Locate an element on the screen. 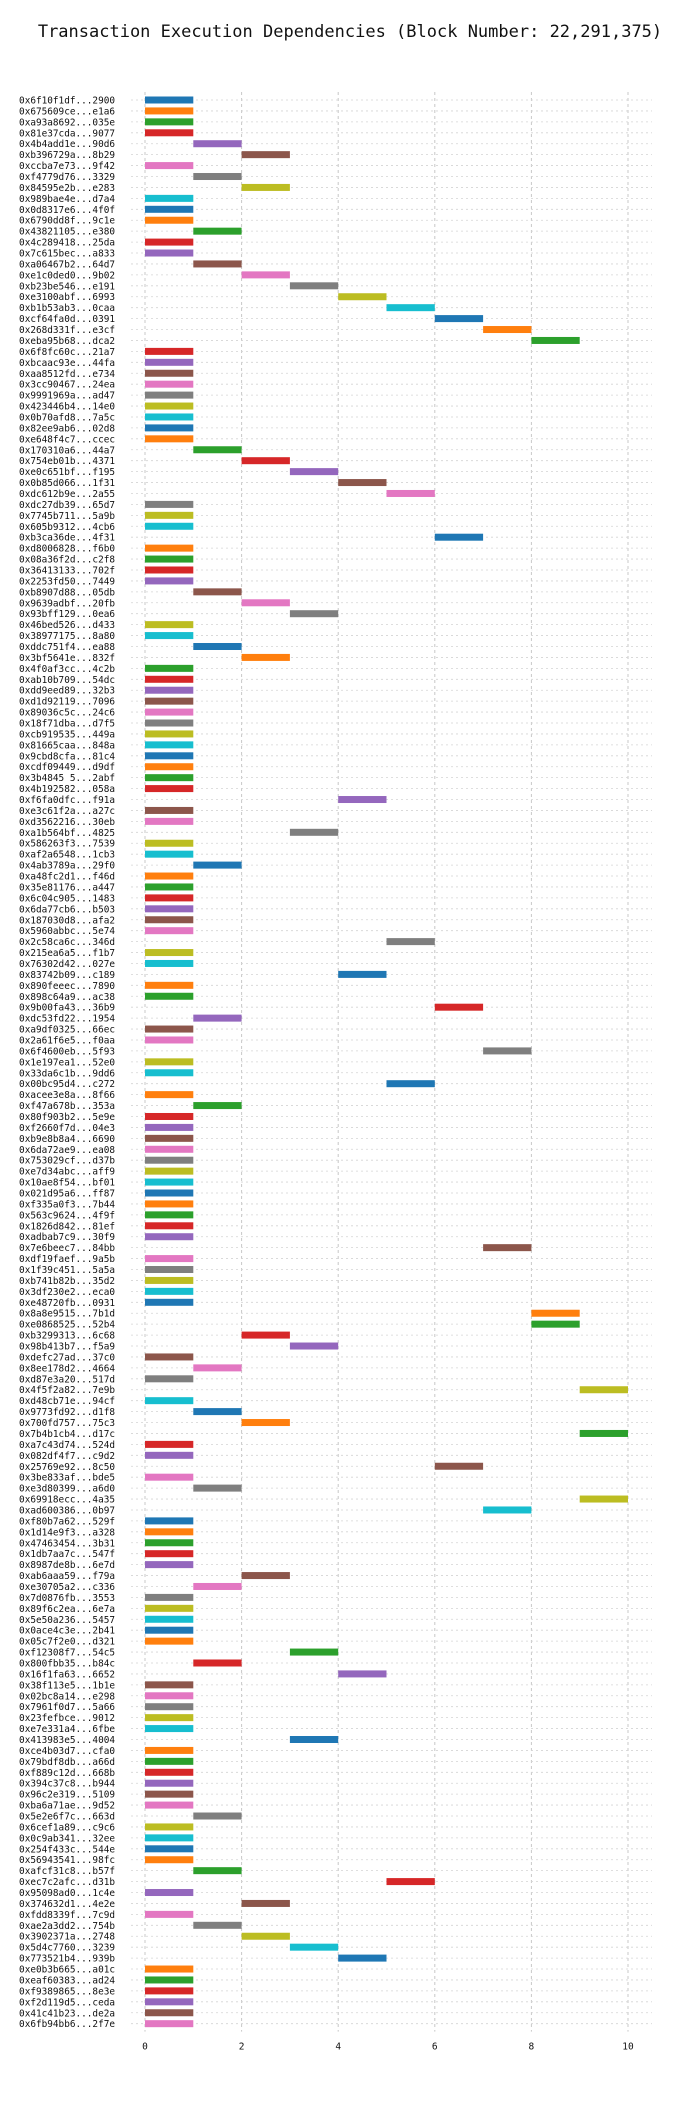 The image size is (700, 2124). row-label: 0xdc53fd22...1954 is located at coordinates (67, 1019).